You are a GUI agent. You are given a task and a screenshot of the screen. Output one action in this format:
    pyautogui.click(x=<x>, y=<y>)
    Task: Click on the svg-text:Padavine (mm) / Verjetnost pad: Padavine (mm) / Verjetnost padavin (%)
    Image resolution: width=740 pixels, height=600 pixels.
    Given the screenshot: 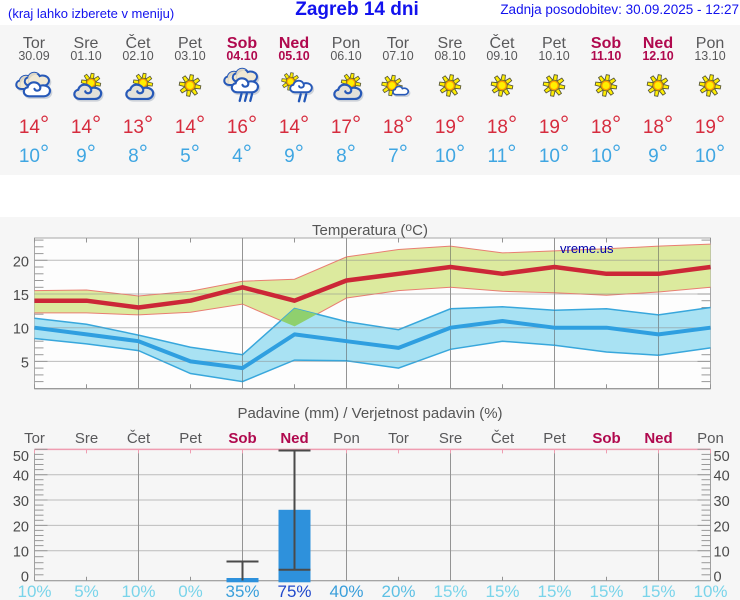 What is the action you would take?
    pyautogui.click(x=369, y=413)
    